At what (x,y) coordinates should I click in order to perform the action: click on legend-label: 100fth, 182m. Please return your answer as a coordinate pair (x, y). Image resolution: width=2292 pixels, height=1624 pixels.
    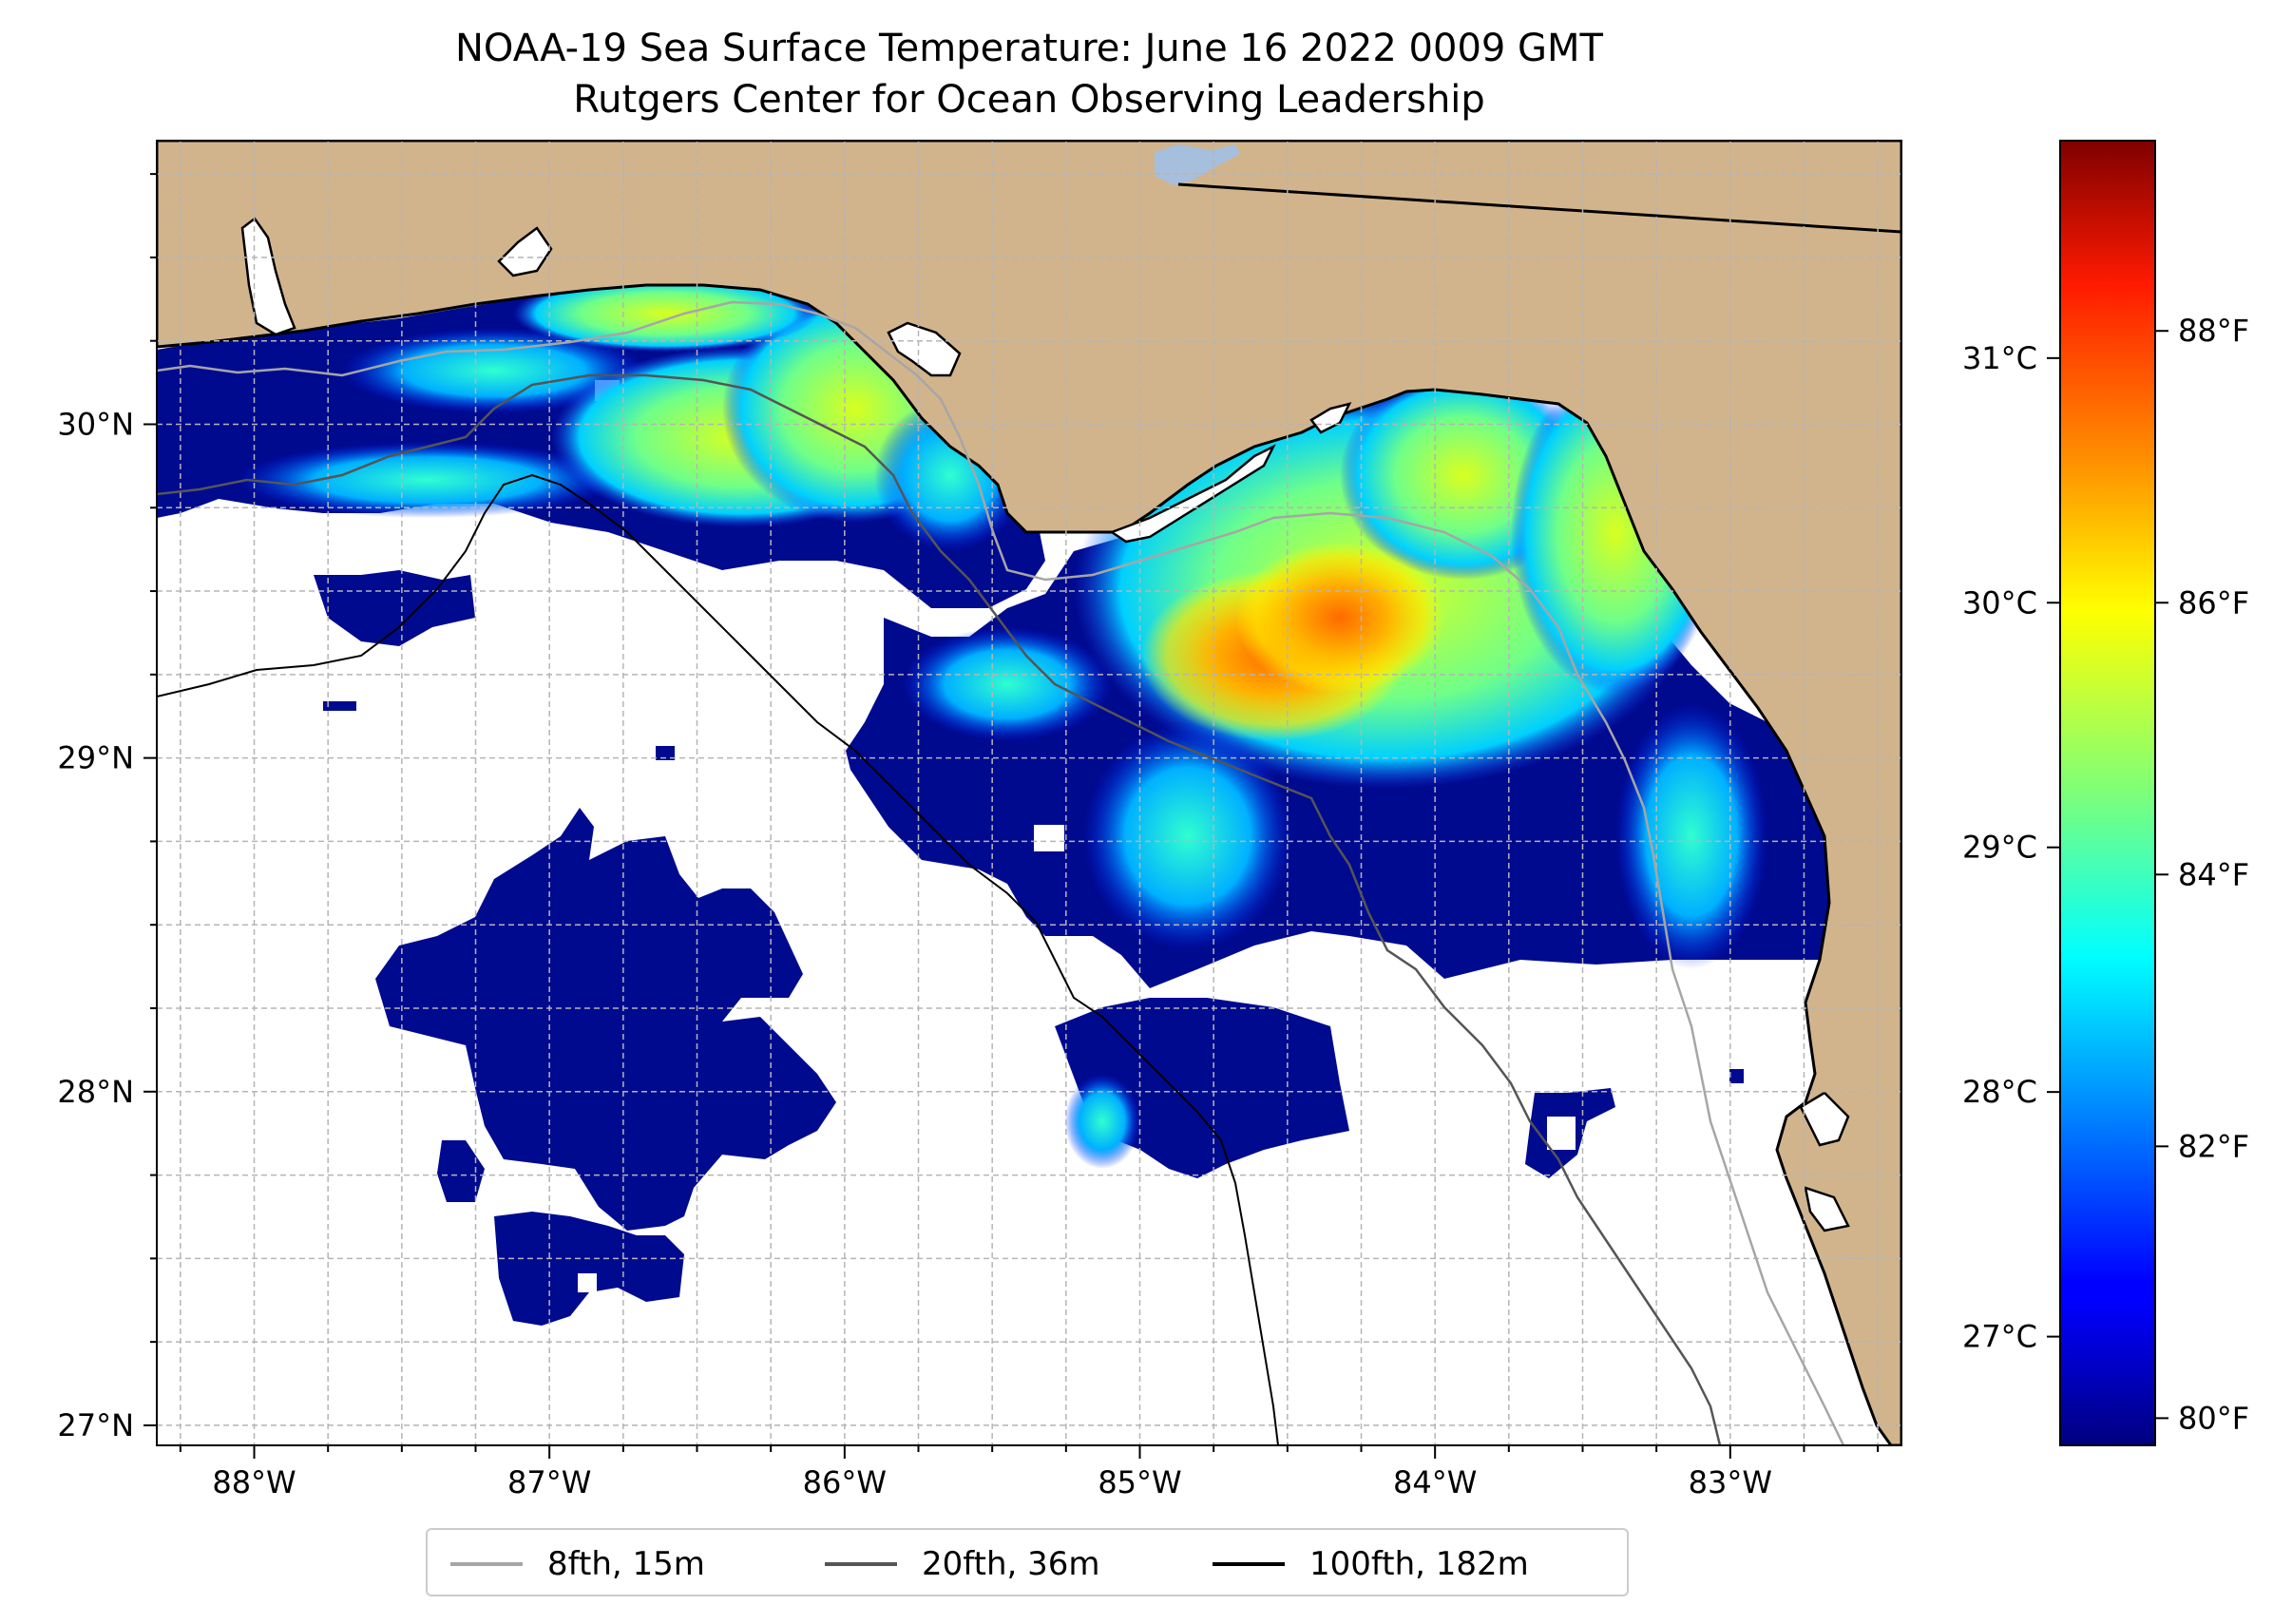
    Looking at the image, I should click on (1419, 1564).